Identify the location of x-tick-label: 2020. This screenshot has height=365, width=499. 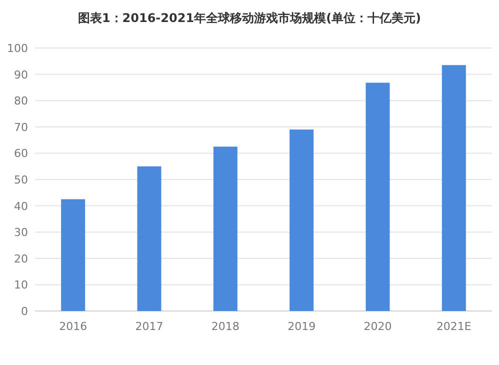
(378, 326).